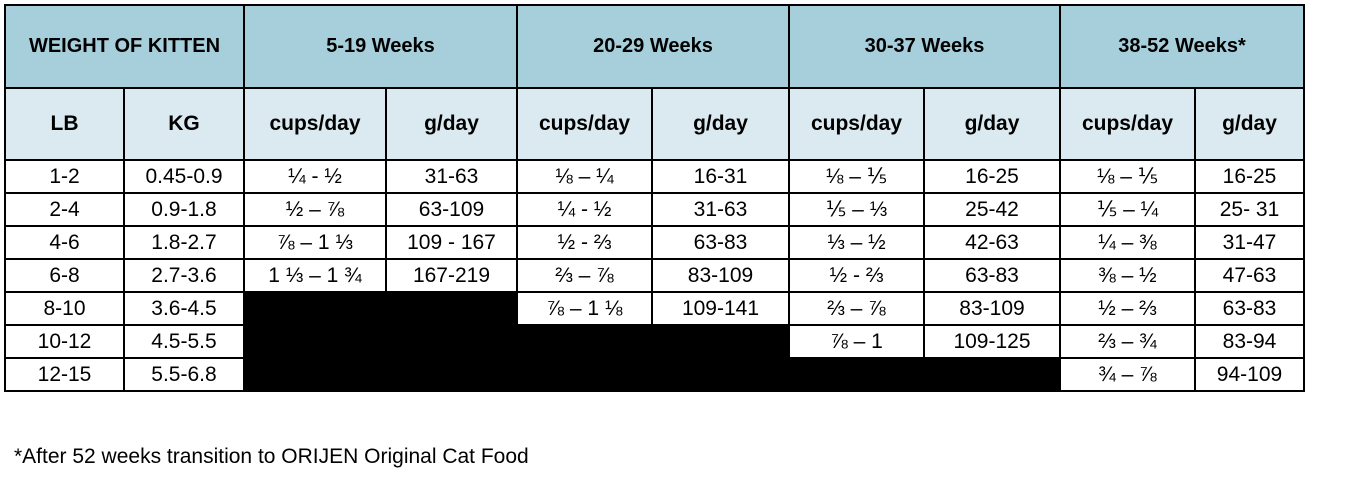 Image resolution: width=1352 pixels, height=480 pixels. I want to click on table-cell: 4-6, so click(64, 242).